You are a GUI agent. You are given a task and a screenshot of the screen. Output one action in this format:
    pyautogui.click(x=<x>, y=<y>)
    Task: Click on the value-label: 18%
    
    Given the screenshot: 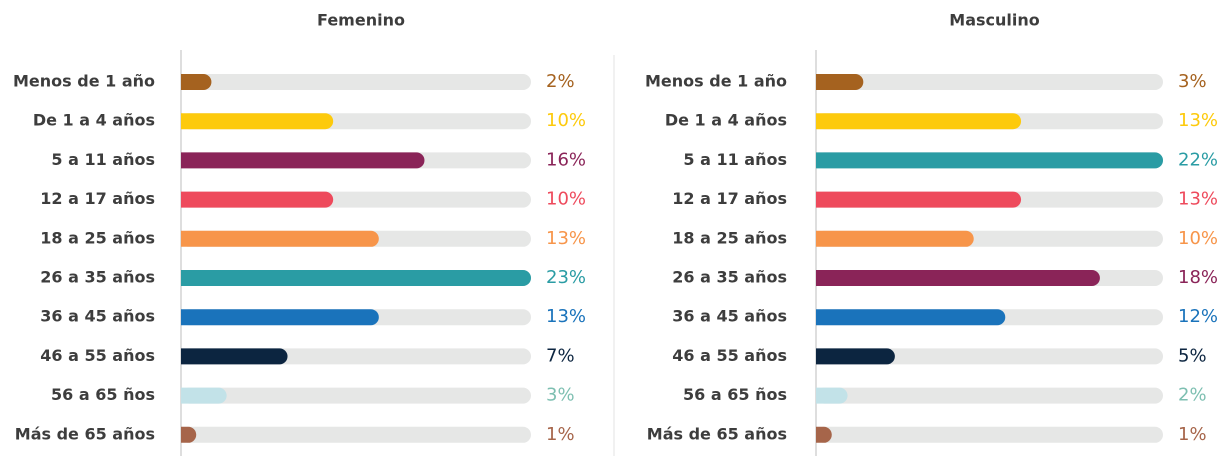 What is the action you would take?
    pyautogui.click(x=1198, y=277)
    